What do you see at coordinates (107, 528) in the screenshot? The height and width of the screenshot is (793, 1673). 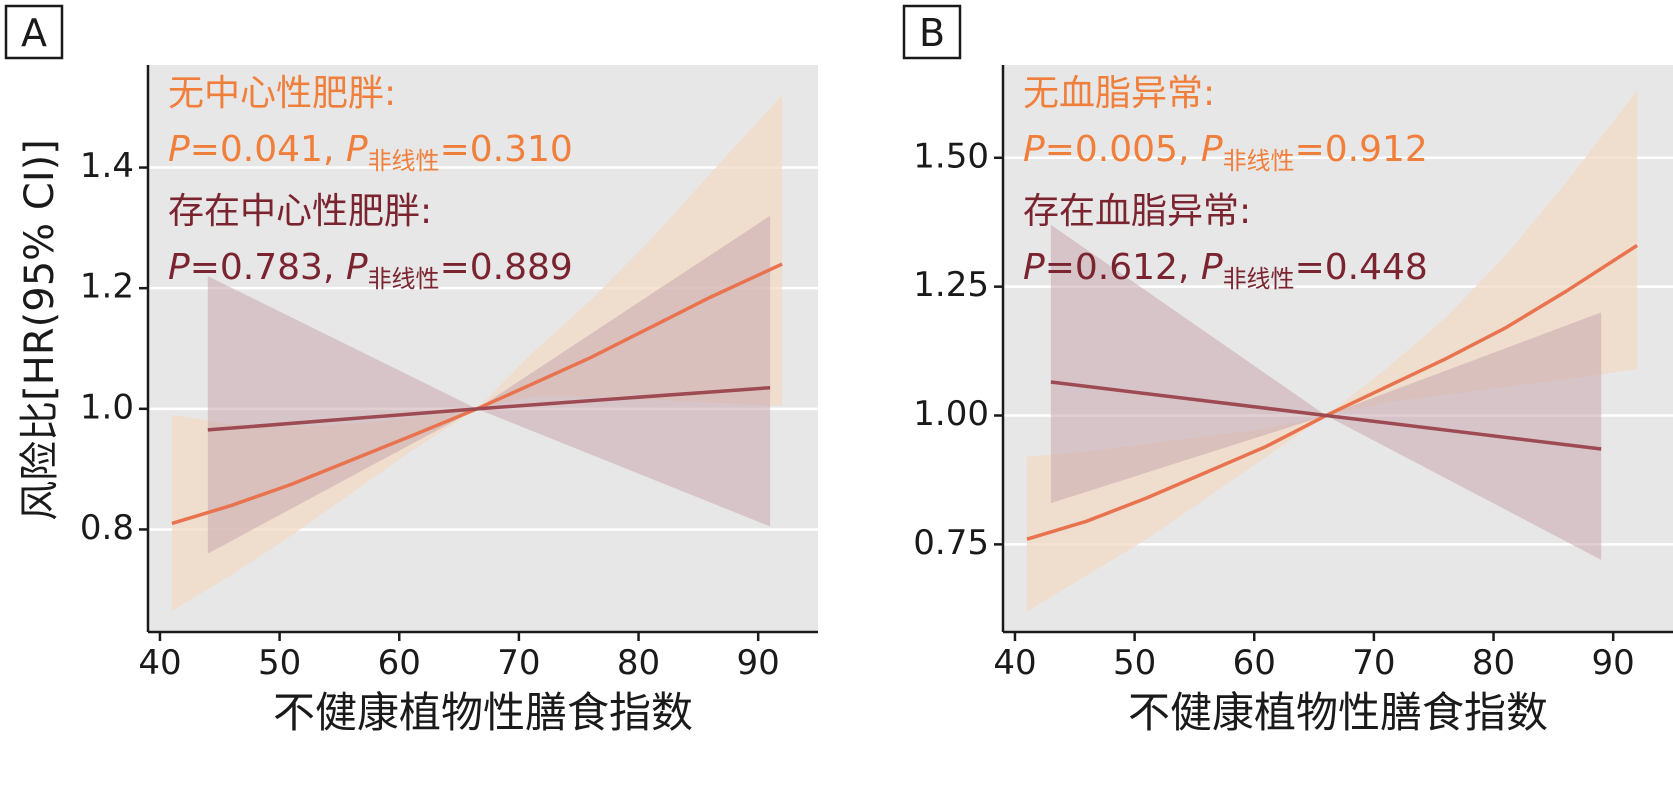 I see `y-tick-label: 0.8` at bounding box center [107, 528].